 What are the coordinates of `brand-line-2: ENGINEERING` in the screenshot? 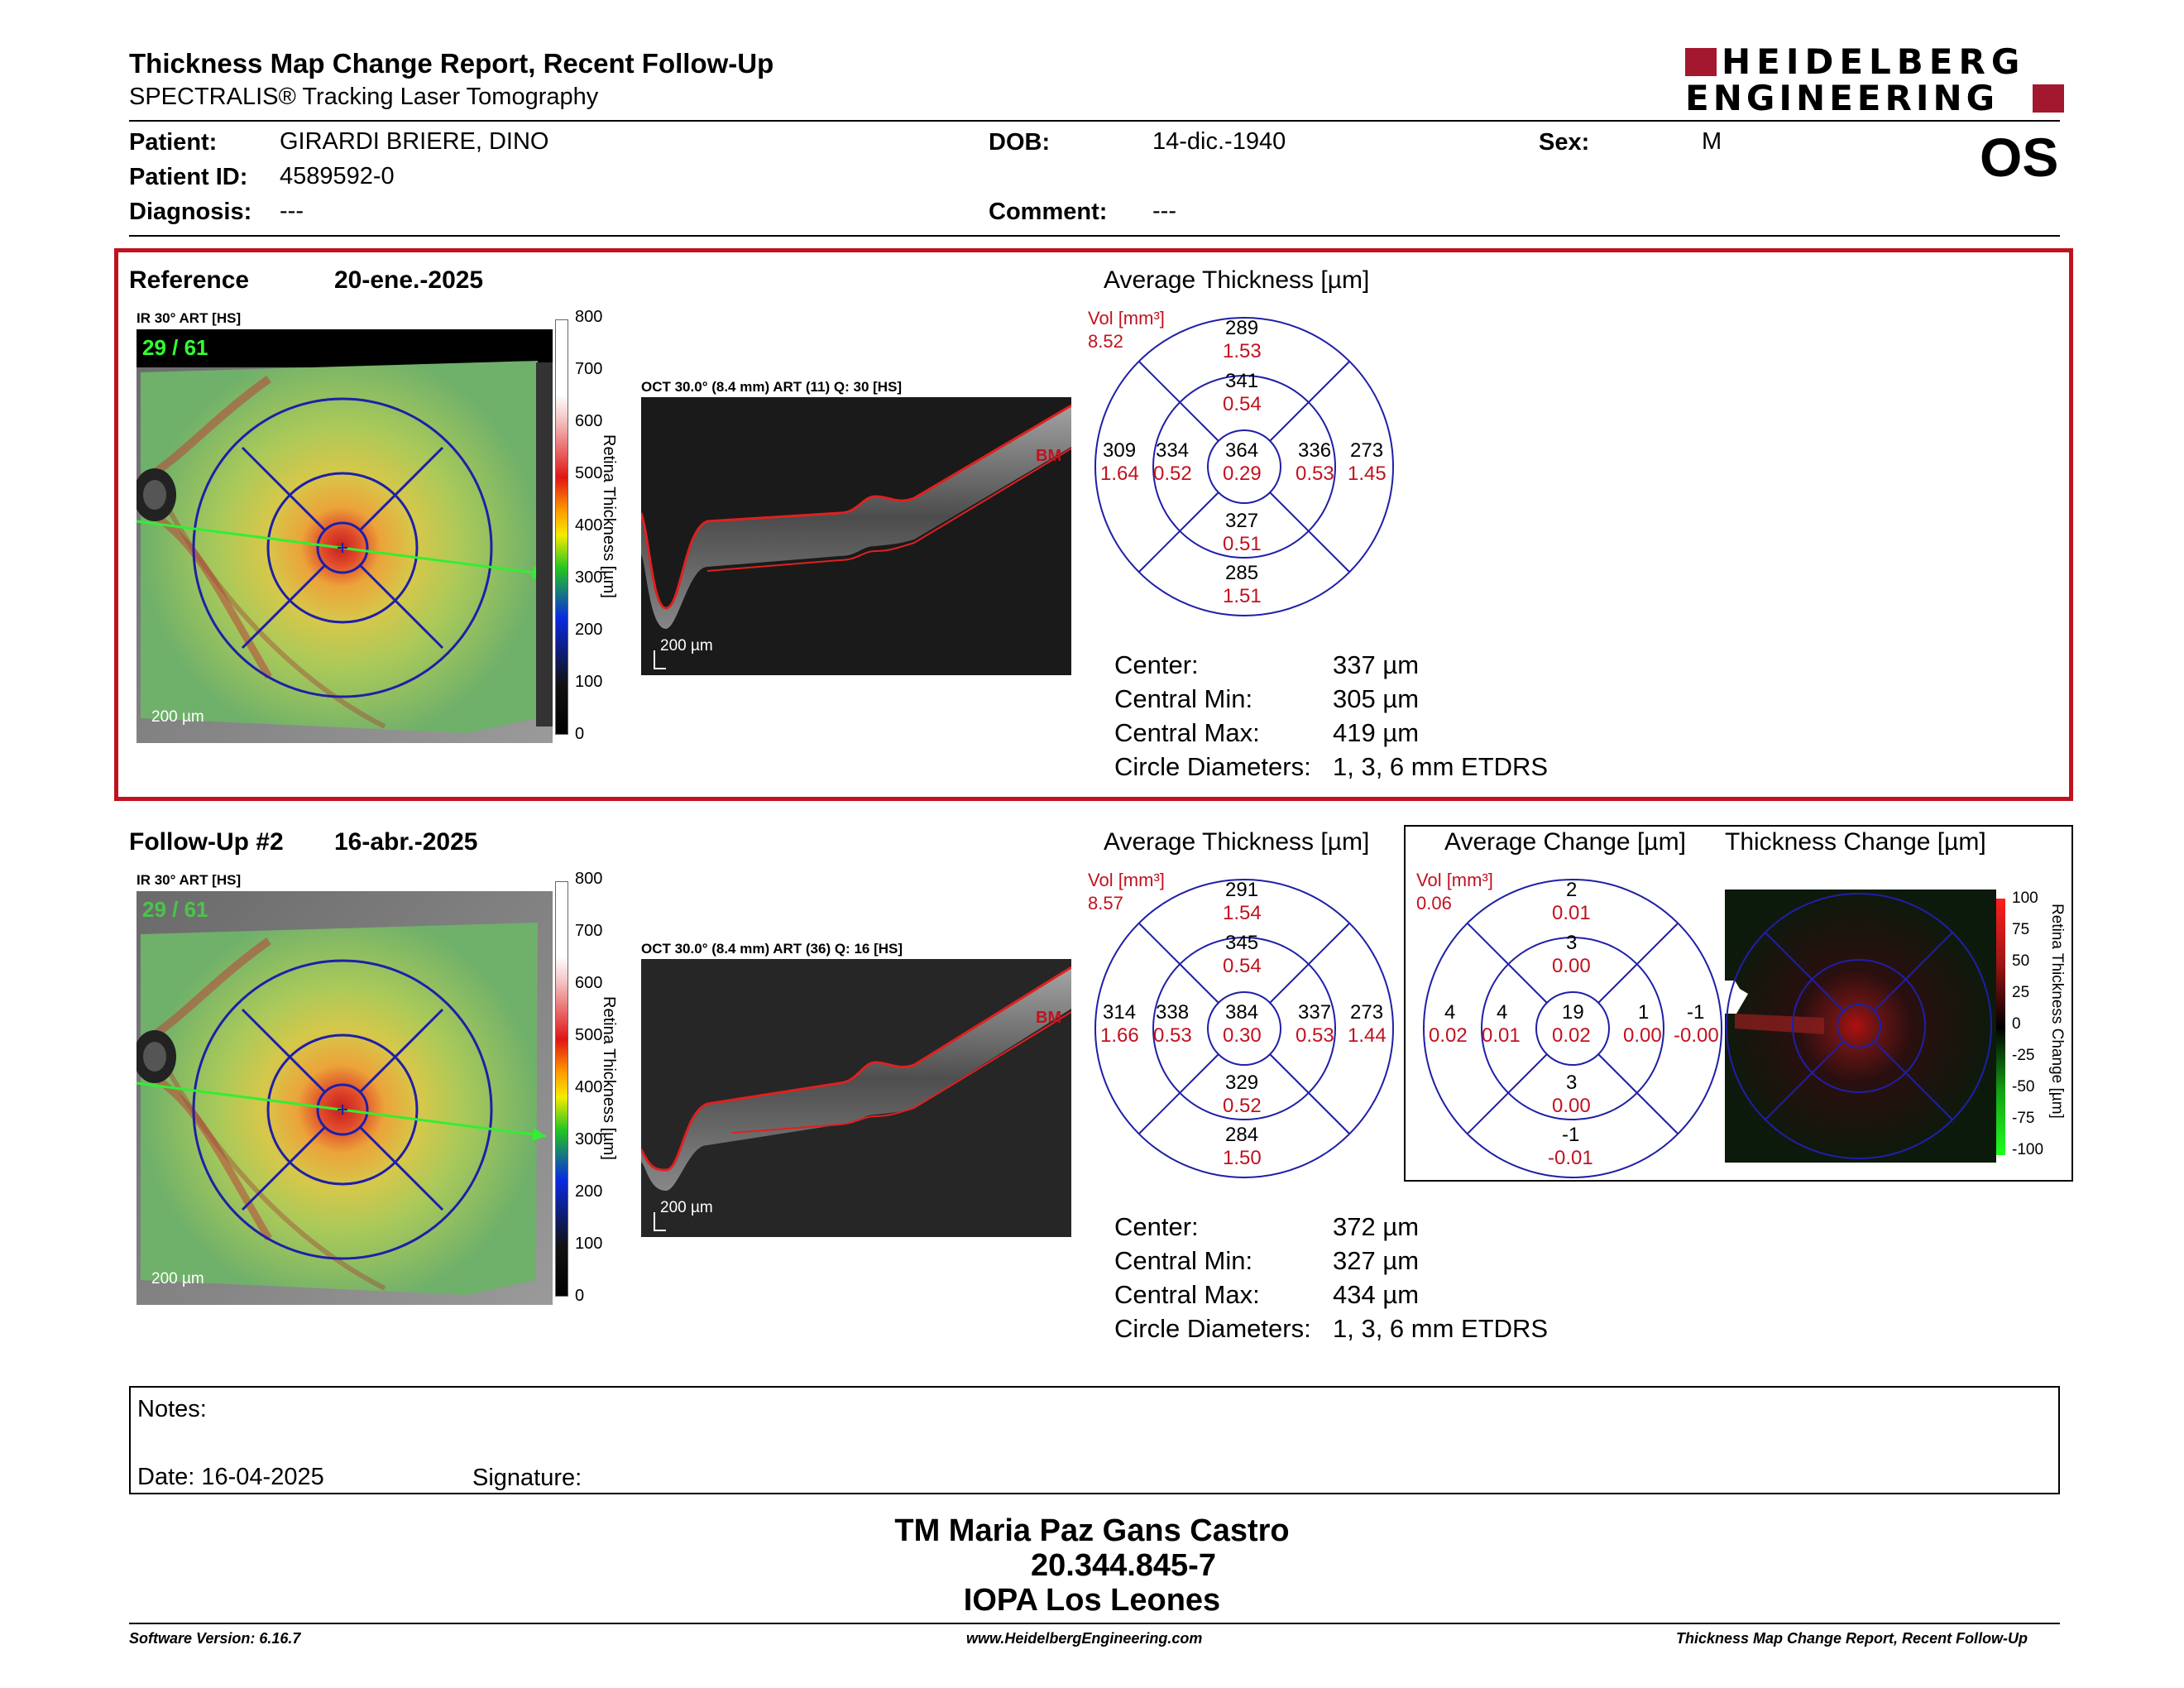 It's located at (1842, 98).